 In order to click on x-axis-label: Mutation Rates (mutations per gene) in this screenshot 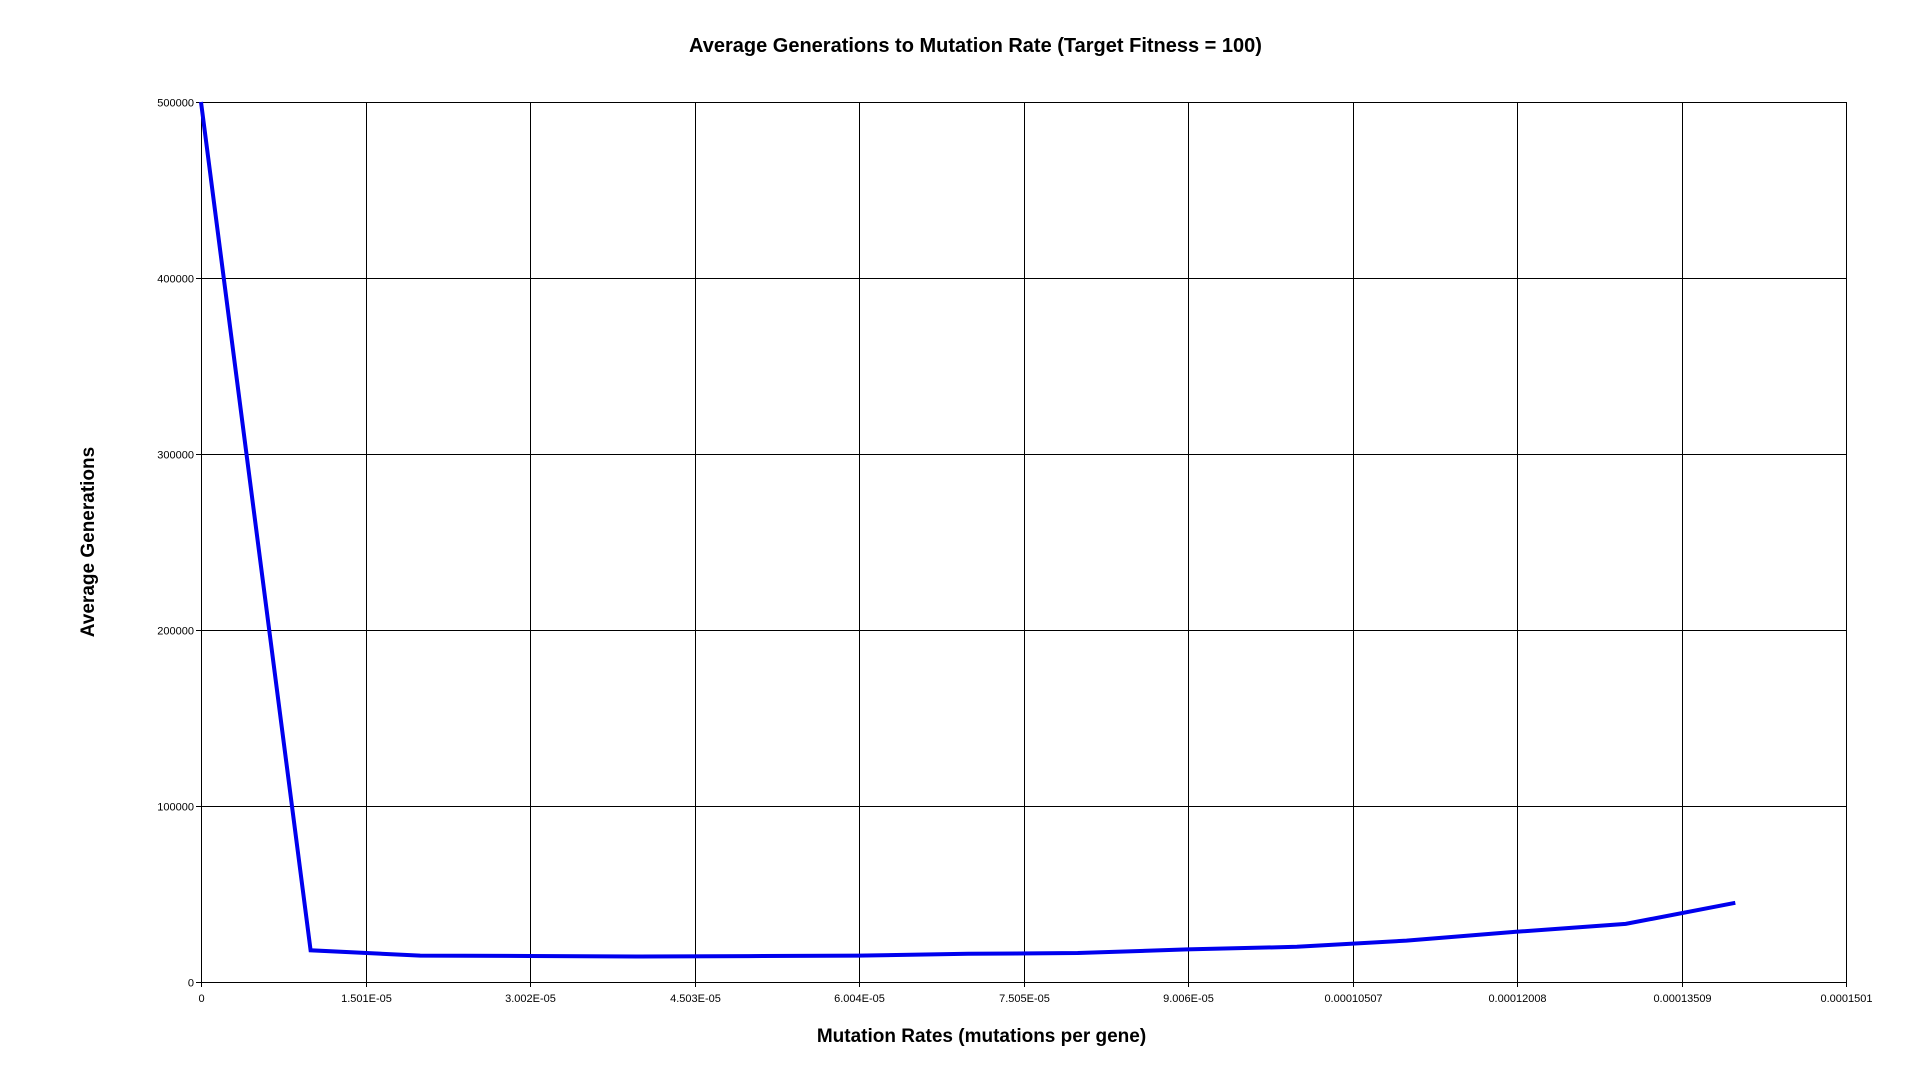, I will do `click(981, 1036)`.